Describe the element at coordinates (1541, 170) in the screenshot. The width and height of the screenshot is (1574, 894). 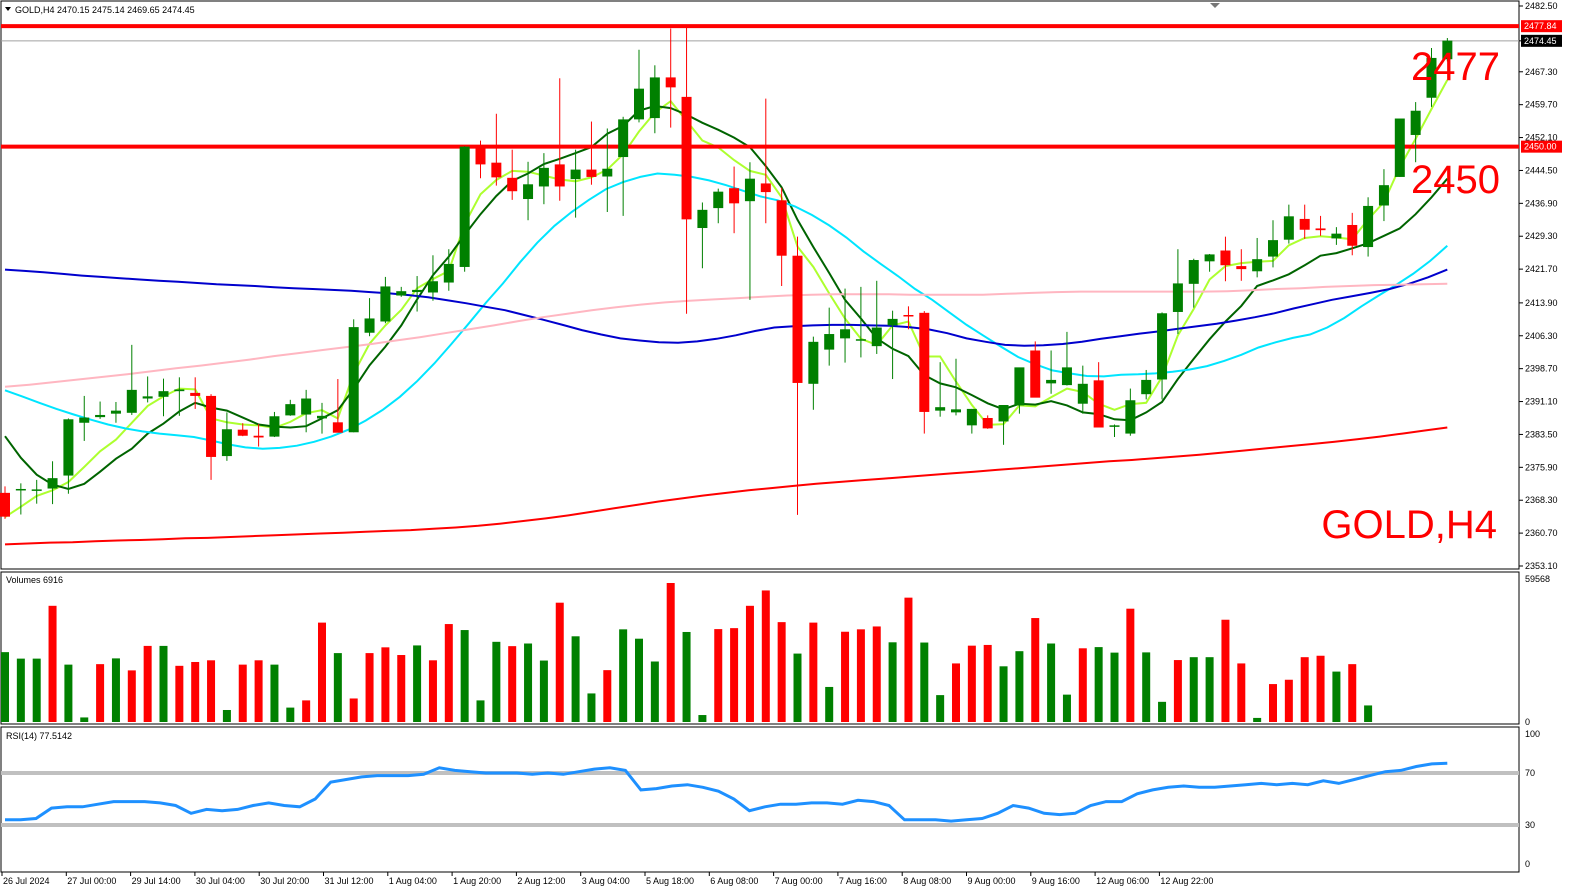
I see `price-tick-label: 2444.50` at that location.